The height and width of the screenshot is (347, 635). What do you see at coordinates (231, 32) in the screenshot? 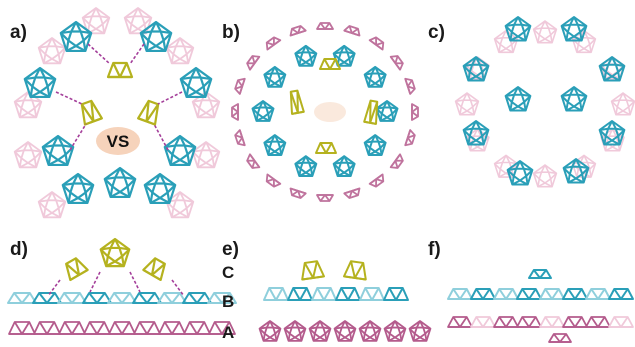
I see `panel-label-b: b)` at bounding box center [231, 32].